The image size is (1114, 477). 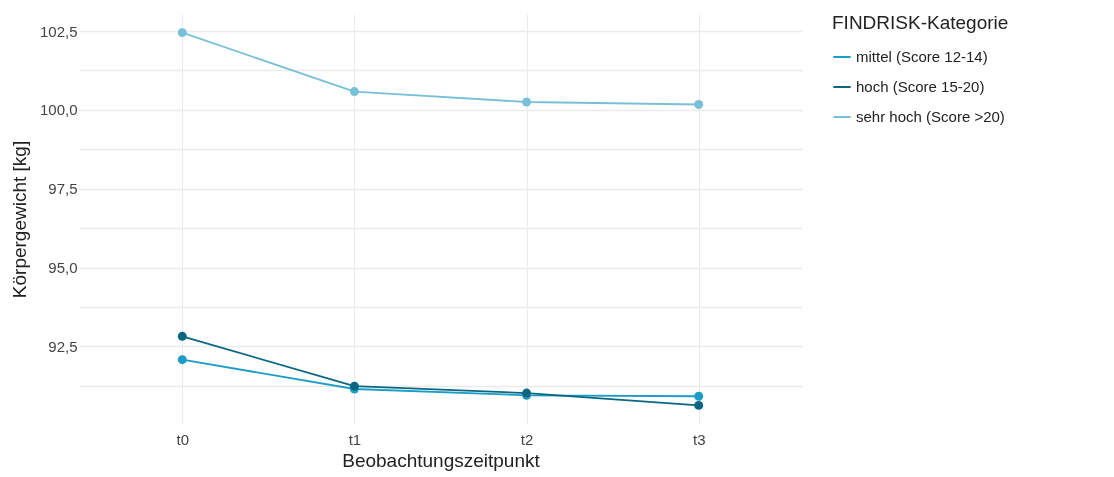 I want to click on y-tick-label: 100,0, so click(x=58, y=110).